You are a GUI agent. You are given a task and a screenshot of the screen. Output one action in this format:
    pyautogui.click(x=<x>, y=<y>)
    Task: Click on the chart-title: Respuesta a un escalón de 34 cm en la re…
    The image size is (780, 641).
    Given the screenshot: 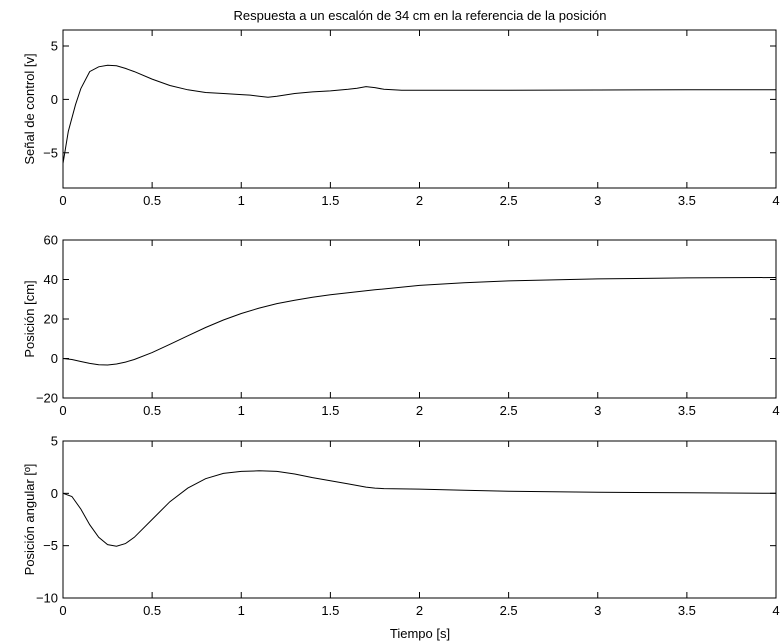 What is the action you would take?
    pyautogui.click(x=420, y=15)
    